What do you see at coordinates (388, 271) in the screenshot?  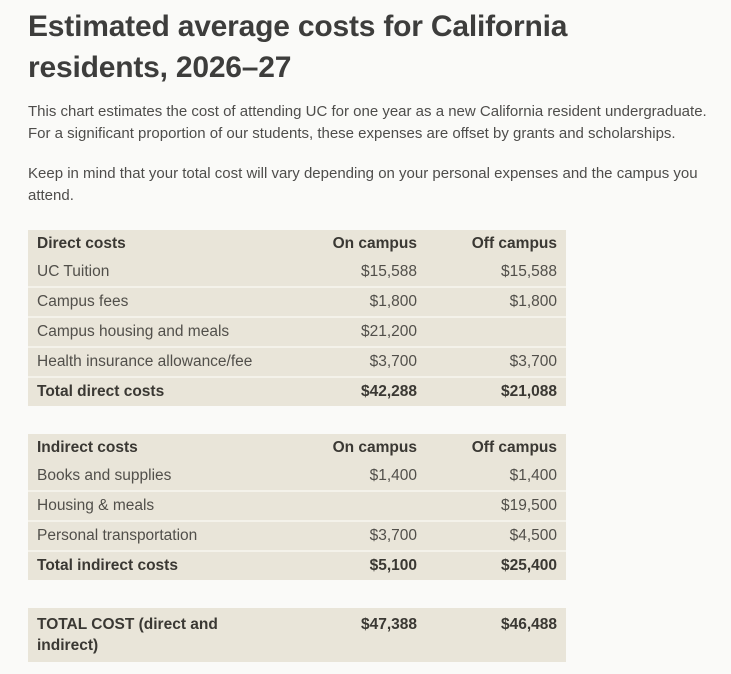 I see `on-campus-value: $15,588` at bounding box center [388, 271].